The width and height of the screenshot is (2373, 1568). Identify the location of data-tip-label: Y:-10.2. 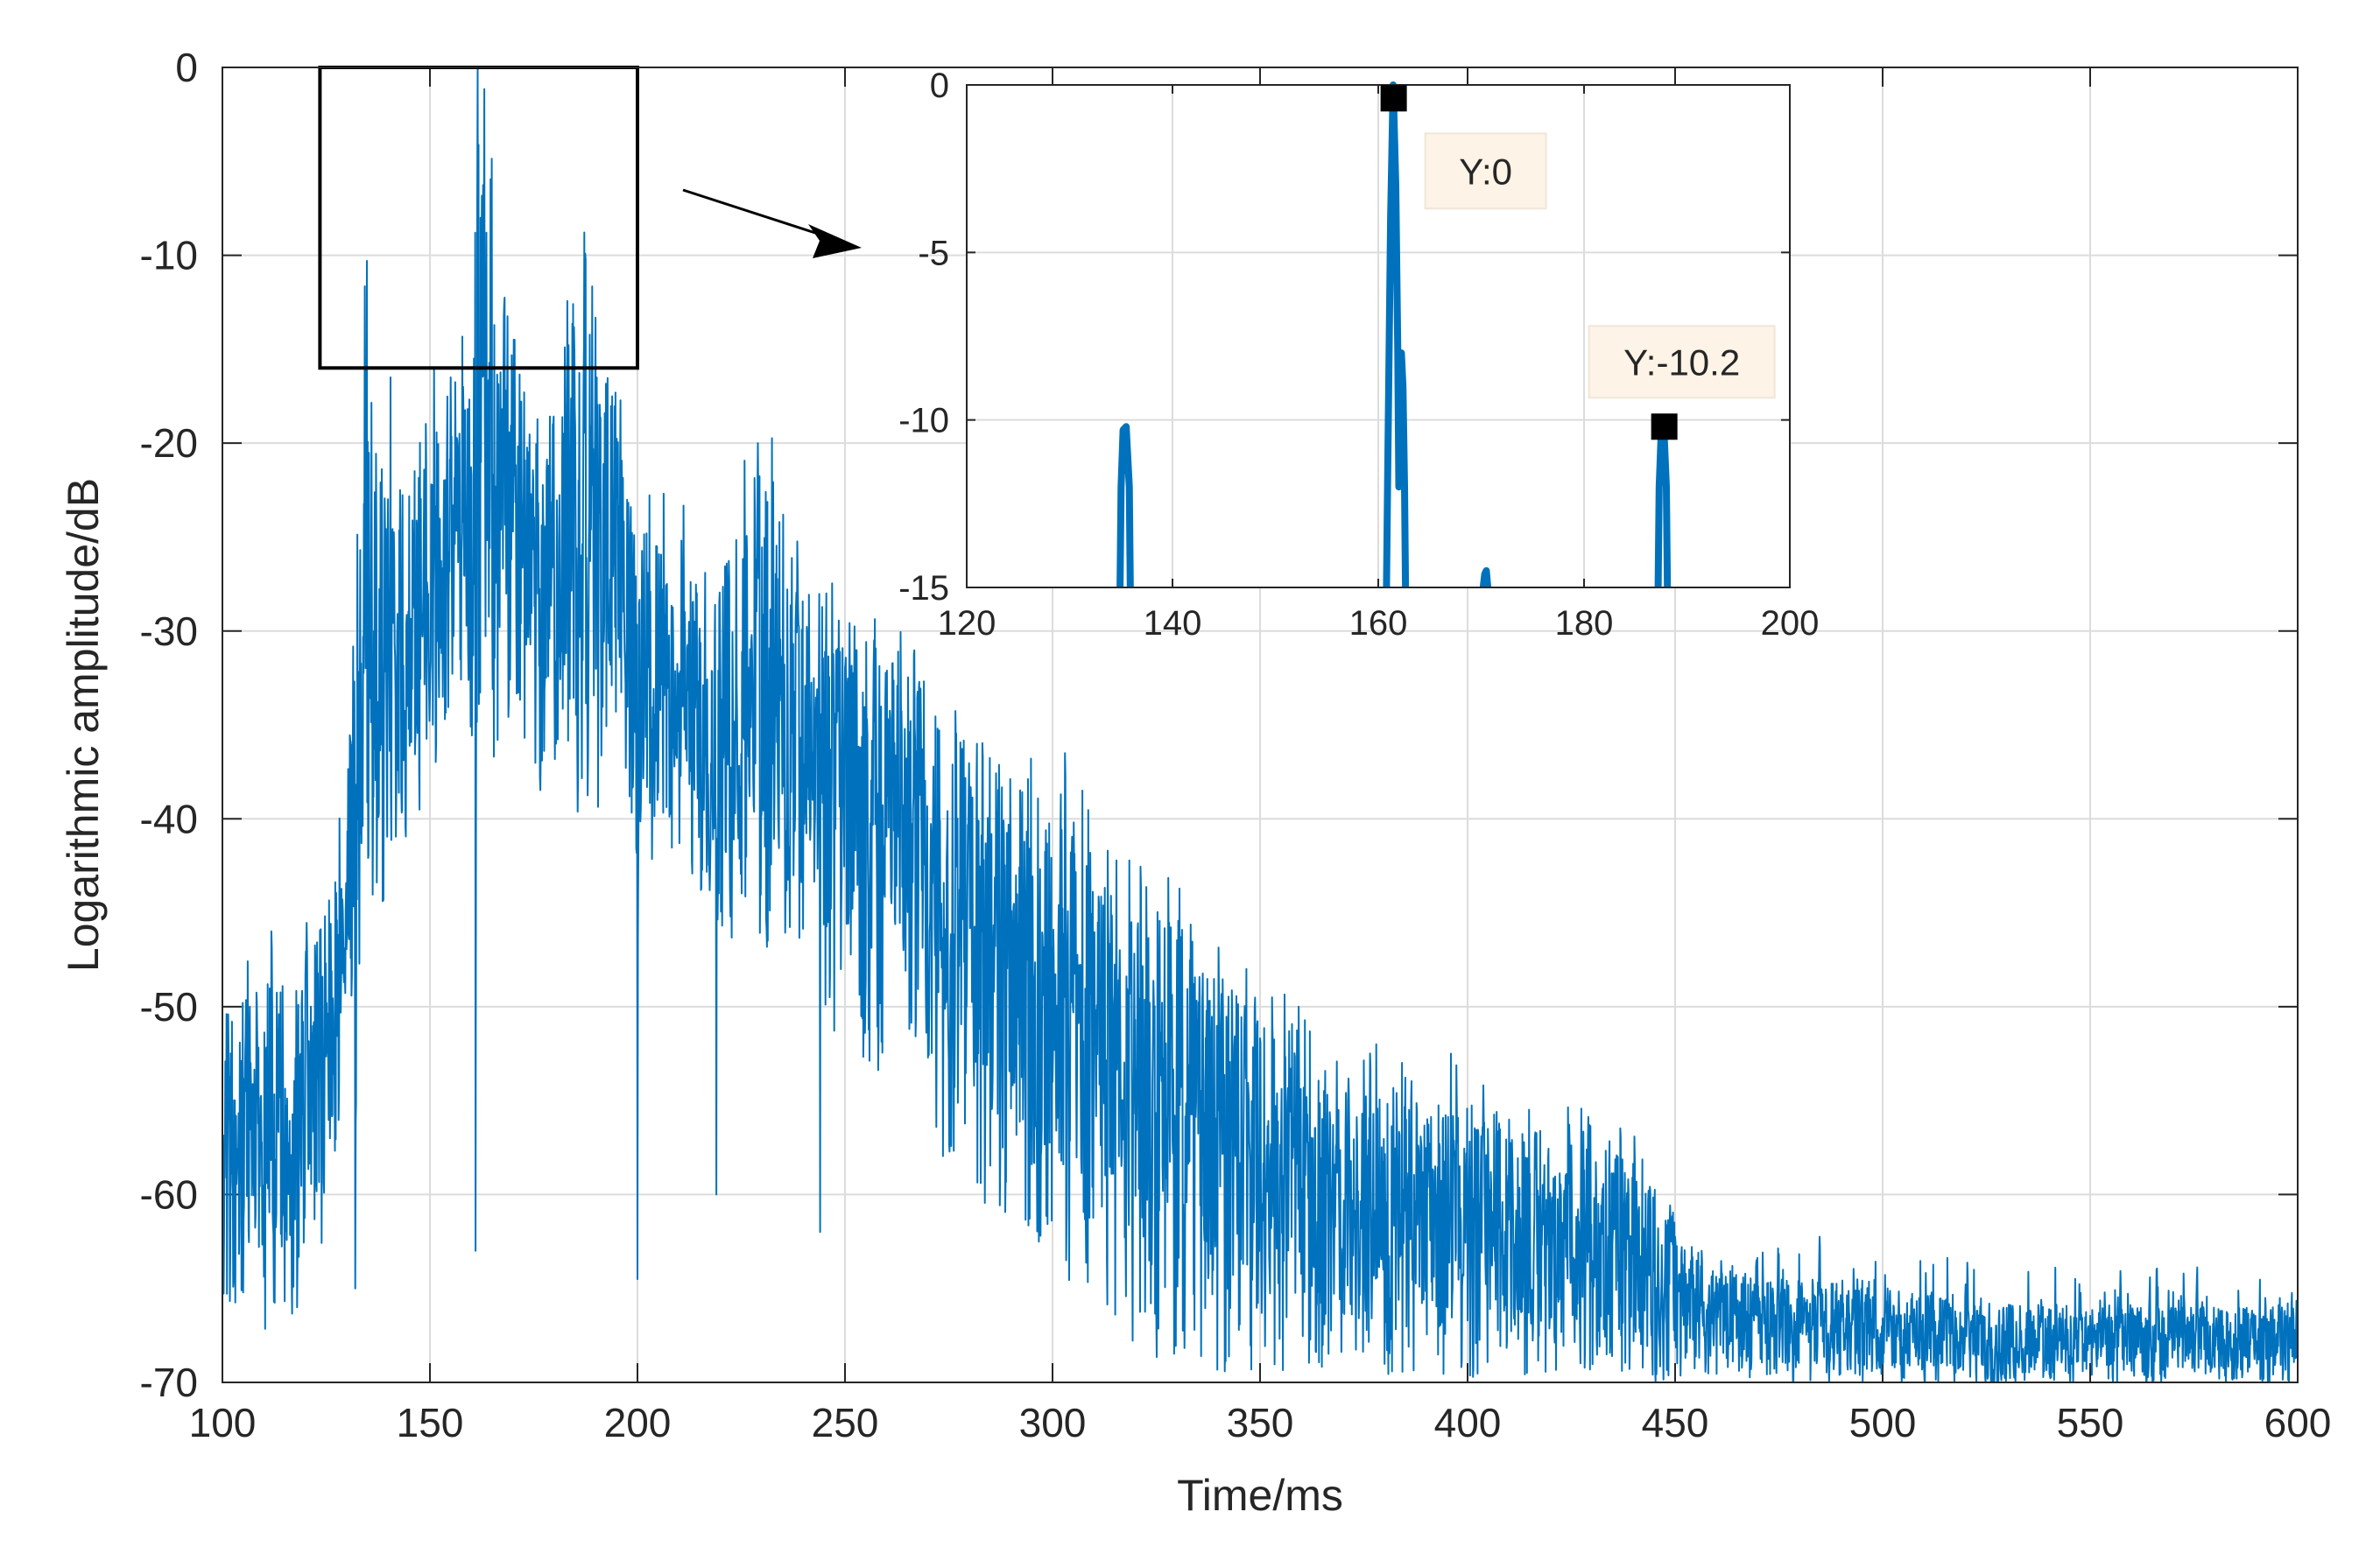
(1681, 362).